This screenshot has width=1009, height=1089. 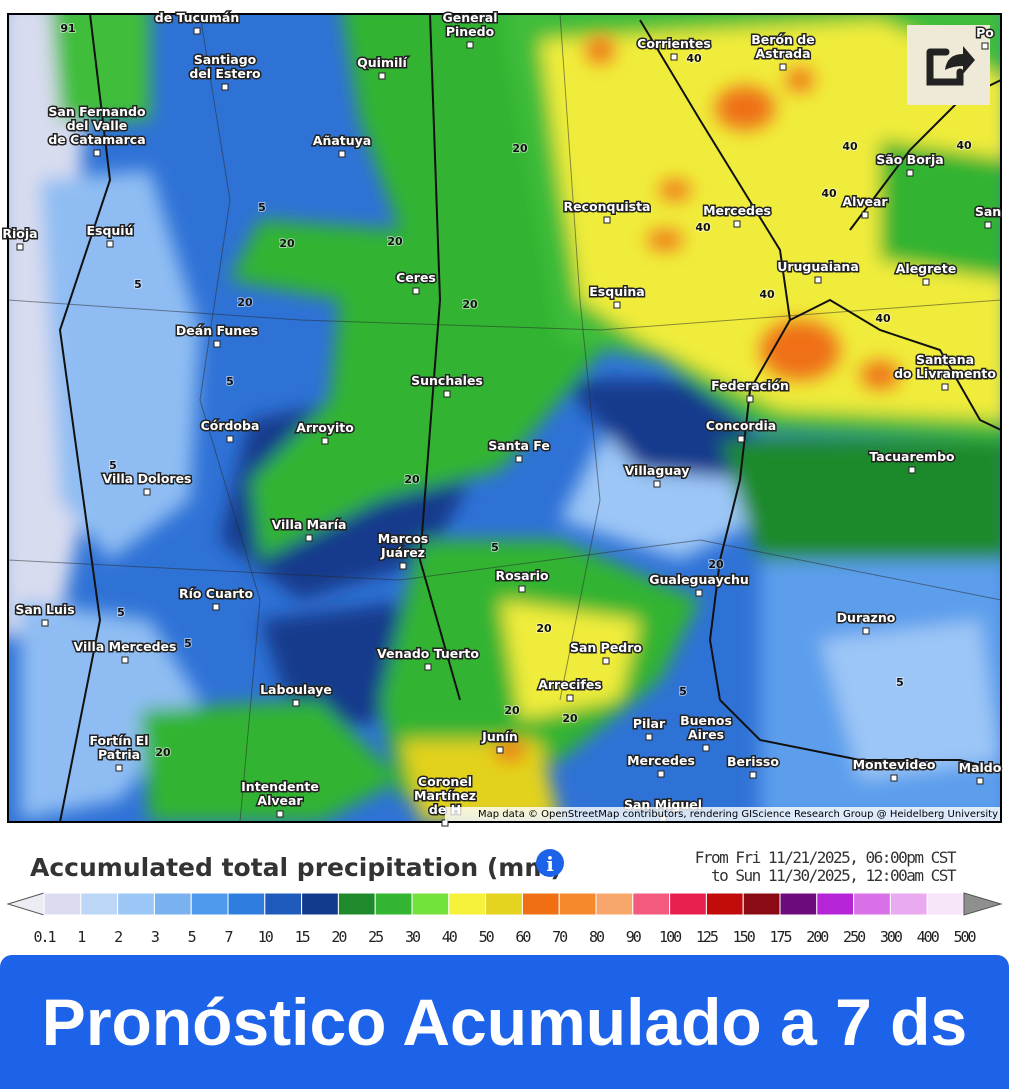 What do you see at coordinates (737, 210) in the screenshot?
I see `place-label: Mercedes` at bounding box center [737, 210].